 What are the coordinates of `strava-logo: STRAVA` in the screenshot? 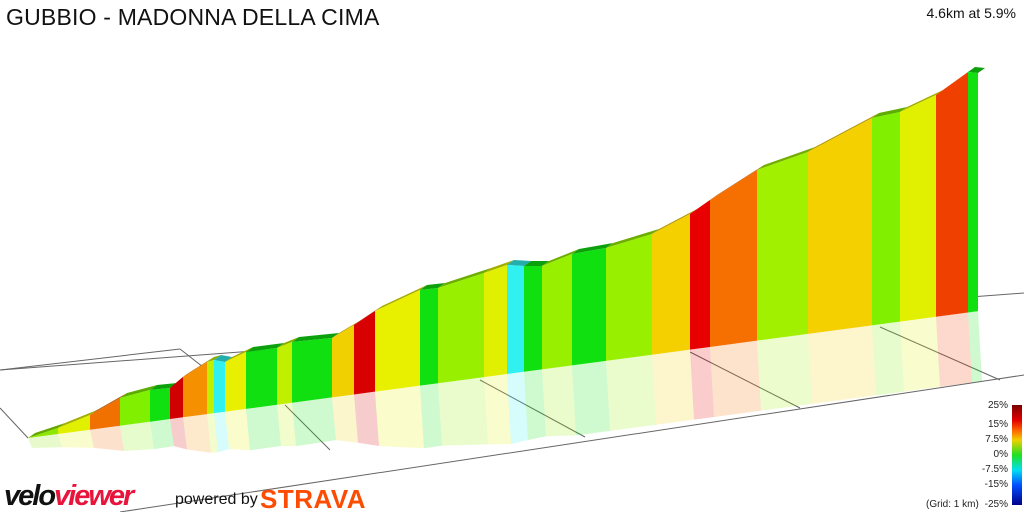 It's located at (313, 498).